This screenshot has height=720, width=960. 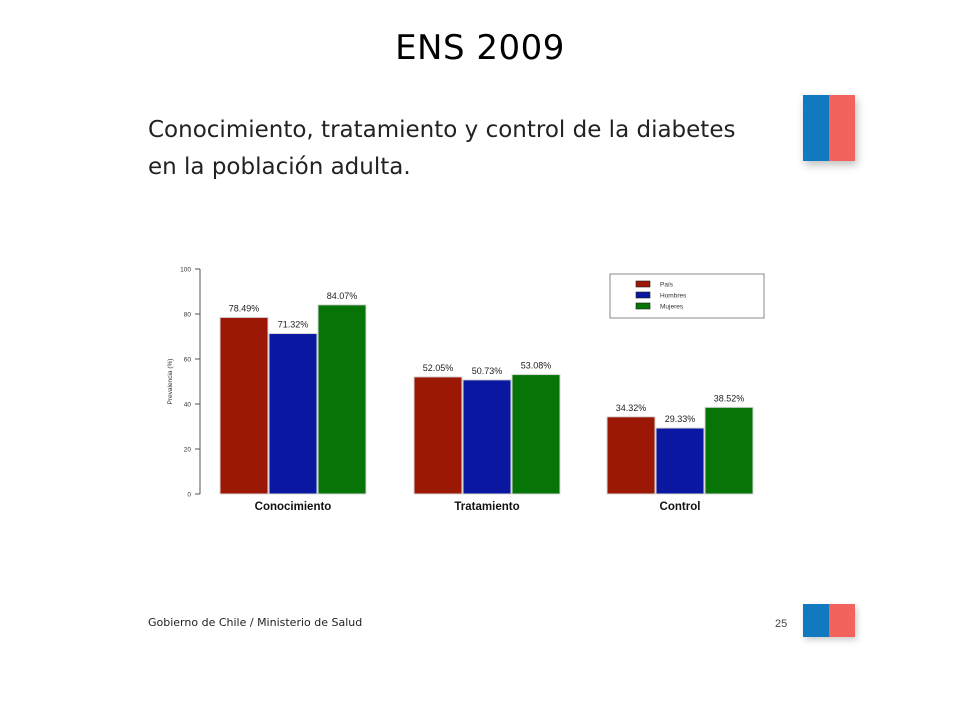 I want to click on bar-data-label: 34.32%, so click(x=631, y=408).